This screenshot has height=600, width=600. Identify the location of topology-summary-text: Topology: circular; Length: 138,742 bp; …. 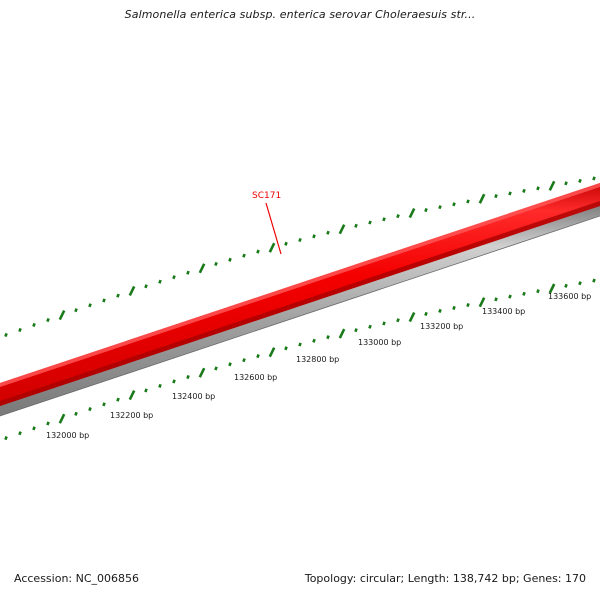
(445, 578).